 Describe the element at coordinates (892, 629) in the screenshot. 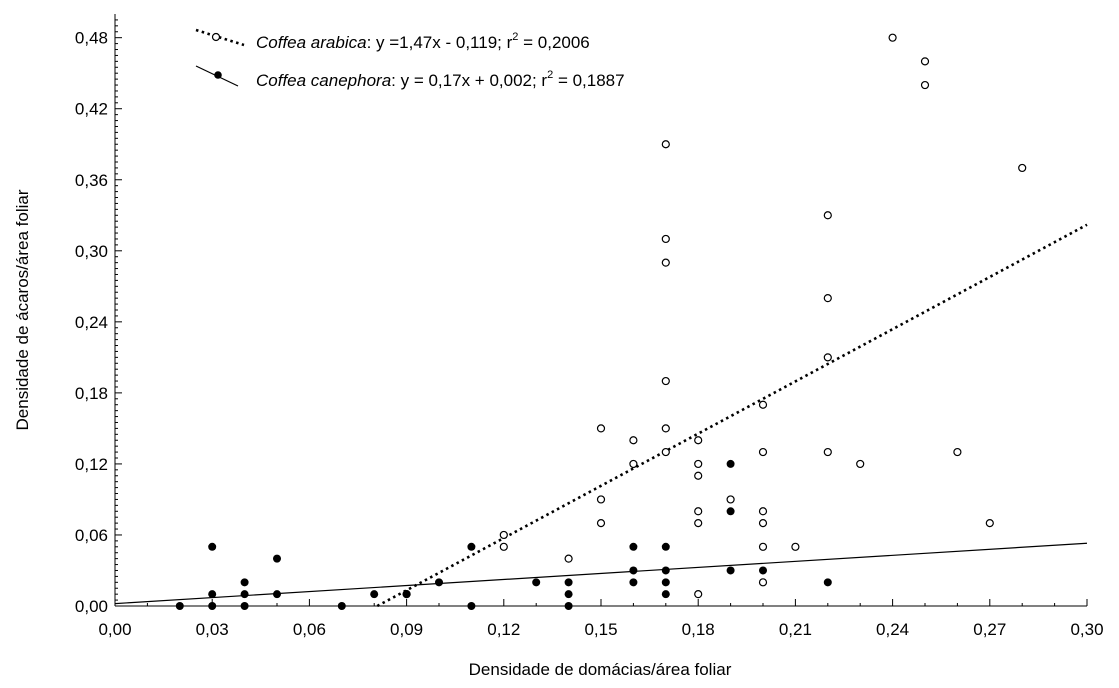

I see `x-tick-label: 0,24` at that location.